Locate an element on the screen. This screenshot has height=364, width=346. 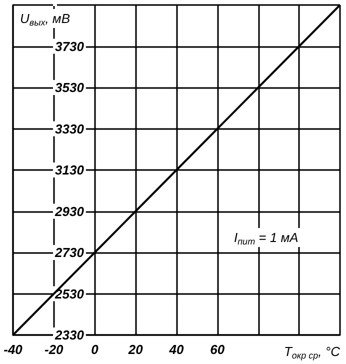
y-tick-label: 3330 is located at coordinates (70, 128).